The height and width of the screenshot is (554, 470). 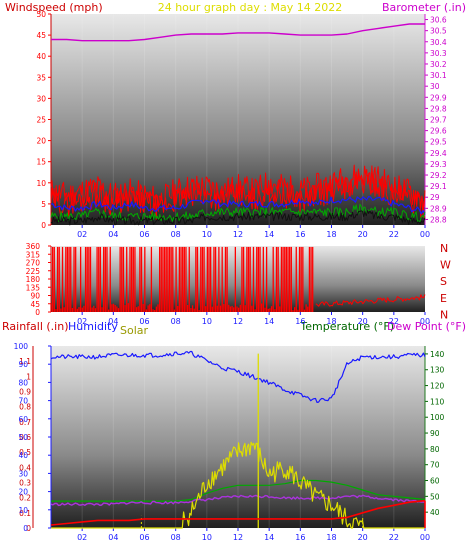 What do you see at coordinates (438, 64) in the screenshot?
I see `barometer-tick-label: 30.2` at bounding box center [438, 64].